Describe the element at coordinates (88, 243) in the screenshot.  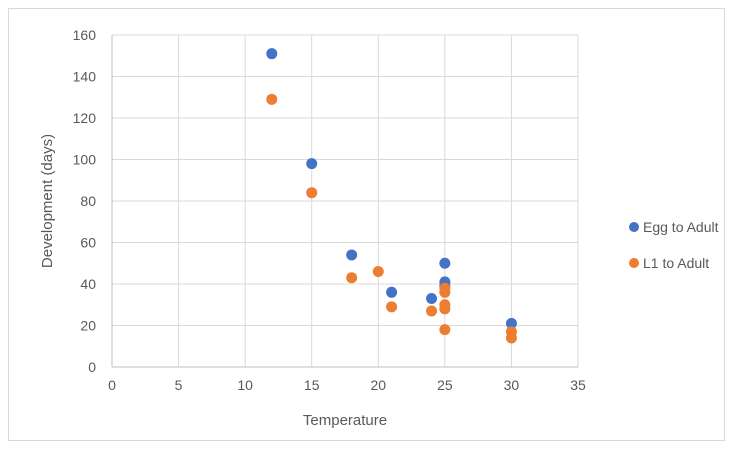
I see `y-tick-label: 60` at that location.